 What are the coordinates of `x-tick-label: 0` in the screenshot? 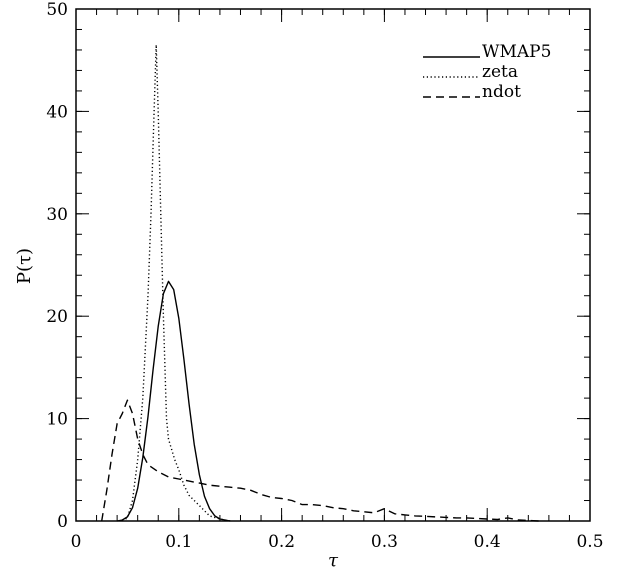 It's located at (76, 542).